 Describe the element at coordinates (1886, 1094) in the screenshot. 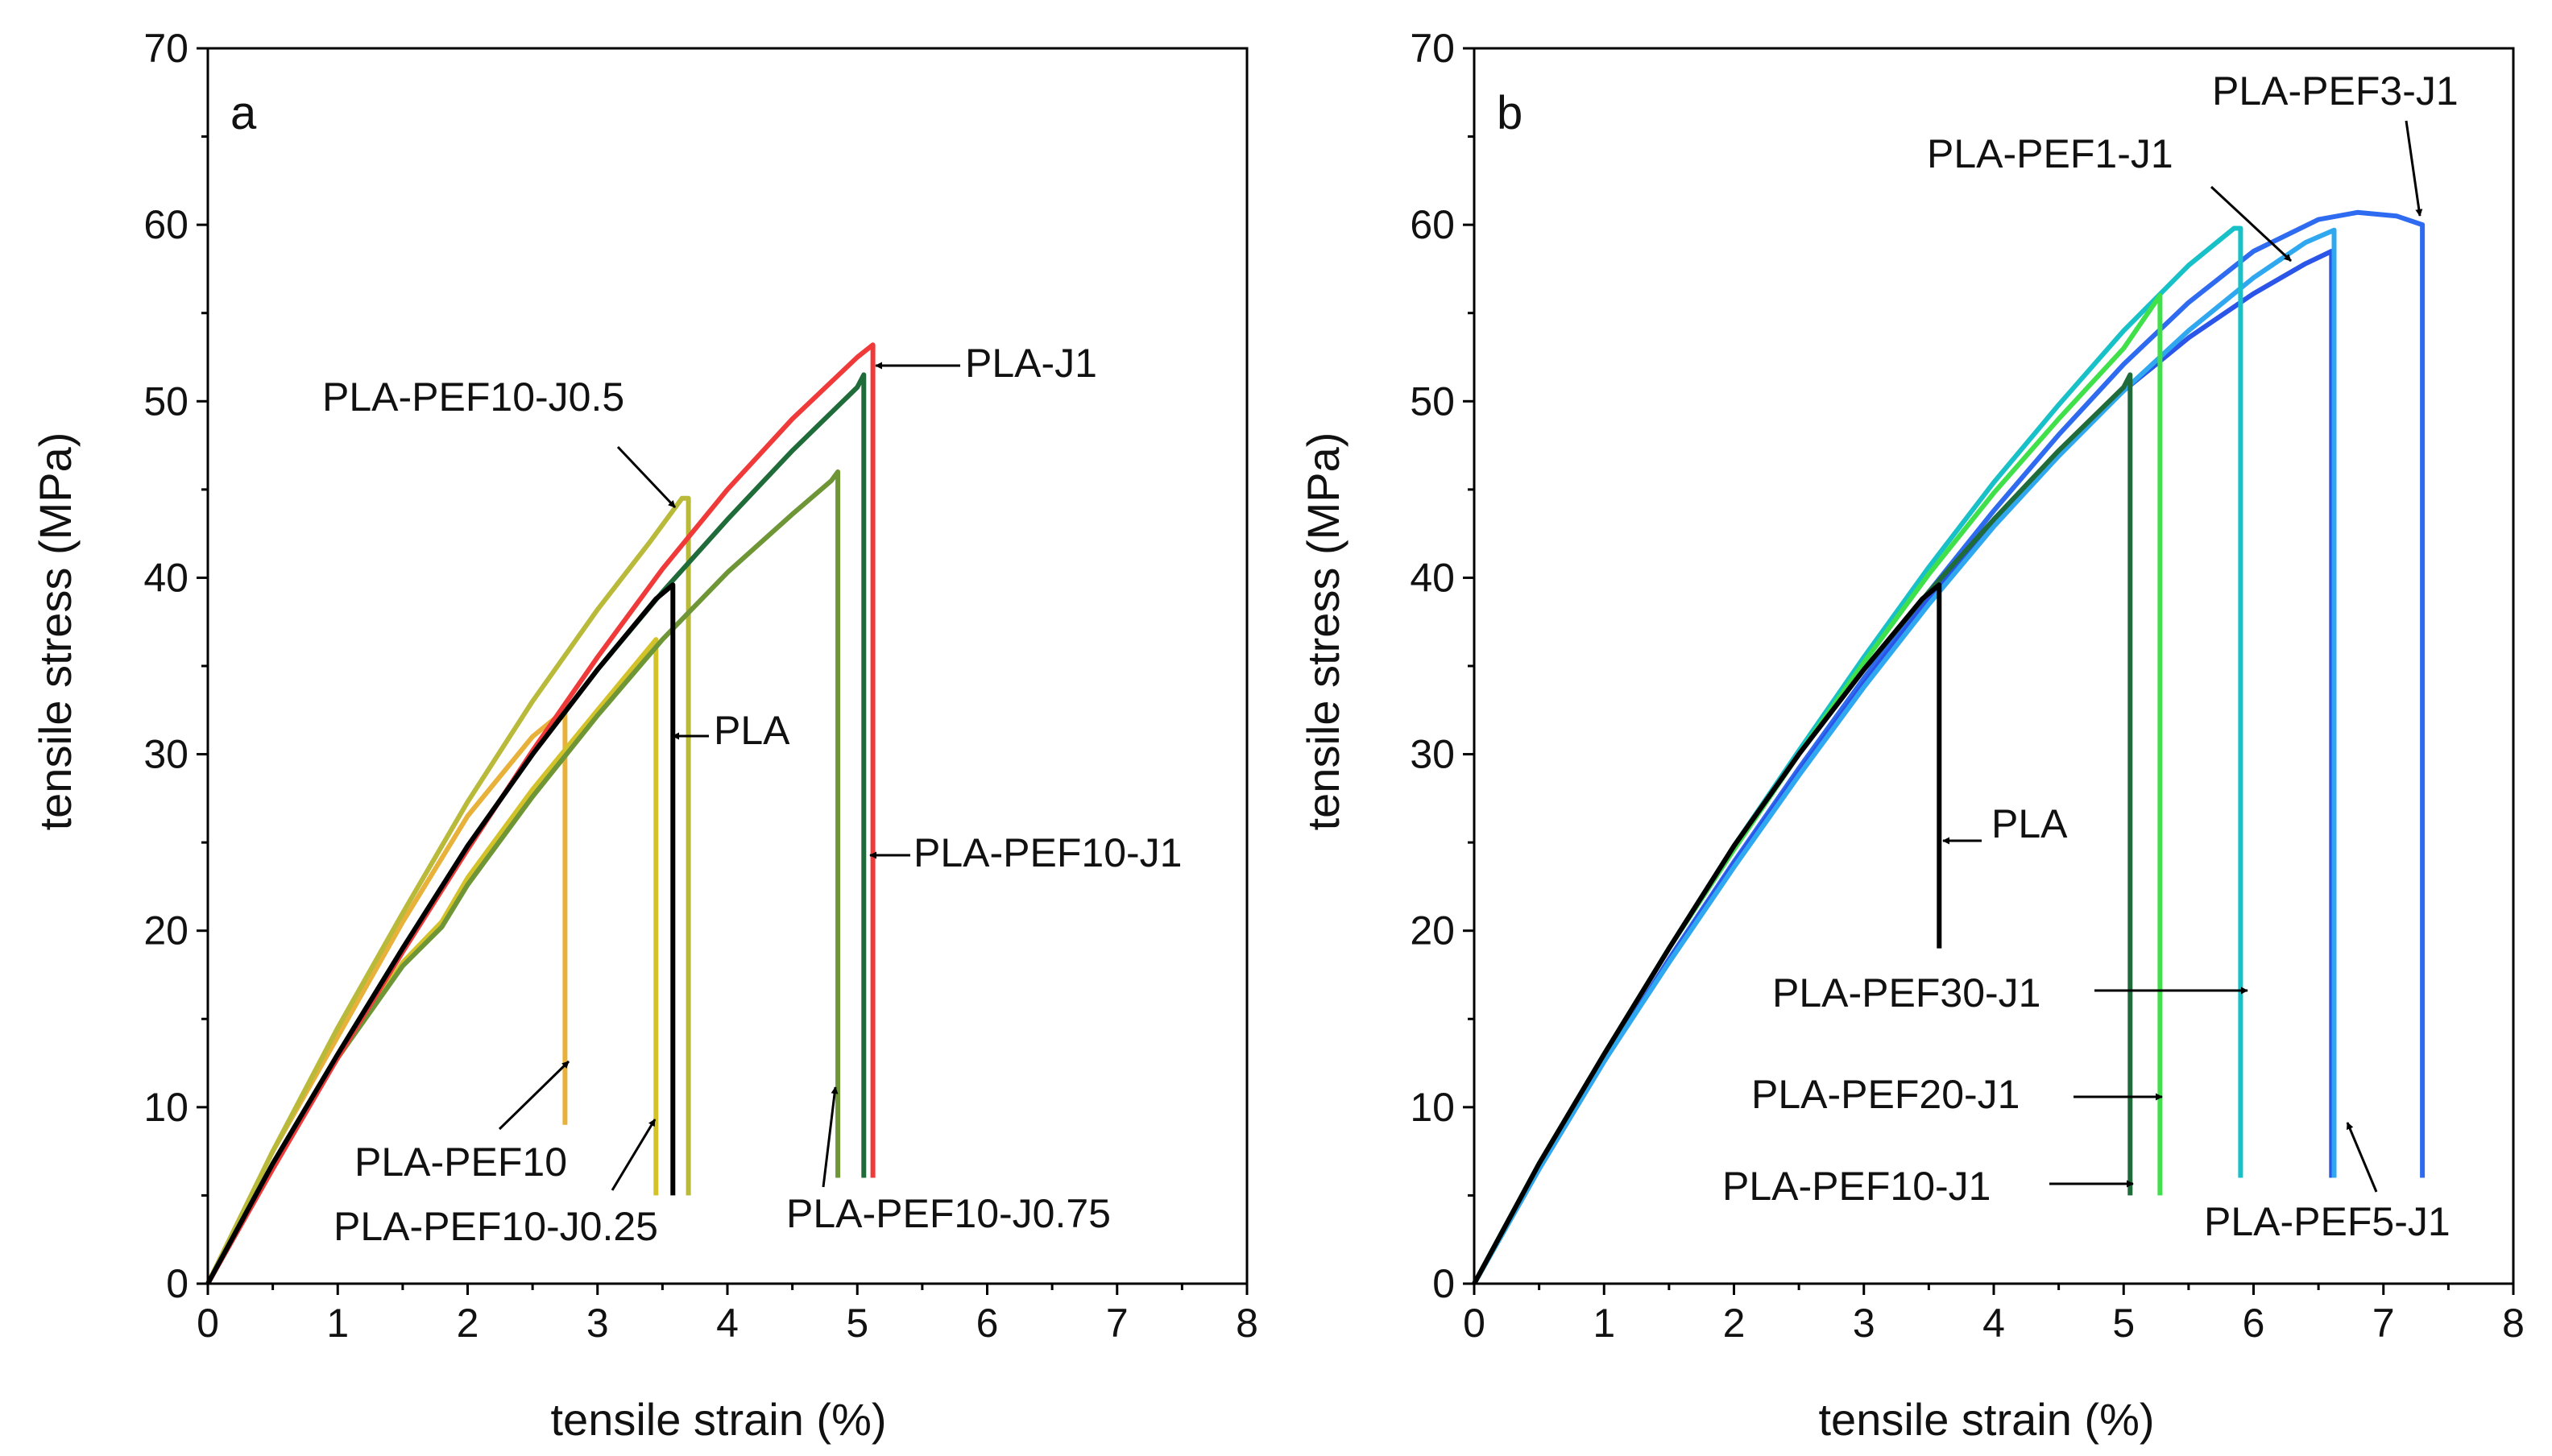

I see `annotation-label: PLA-PEF20-J1` at that location.